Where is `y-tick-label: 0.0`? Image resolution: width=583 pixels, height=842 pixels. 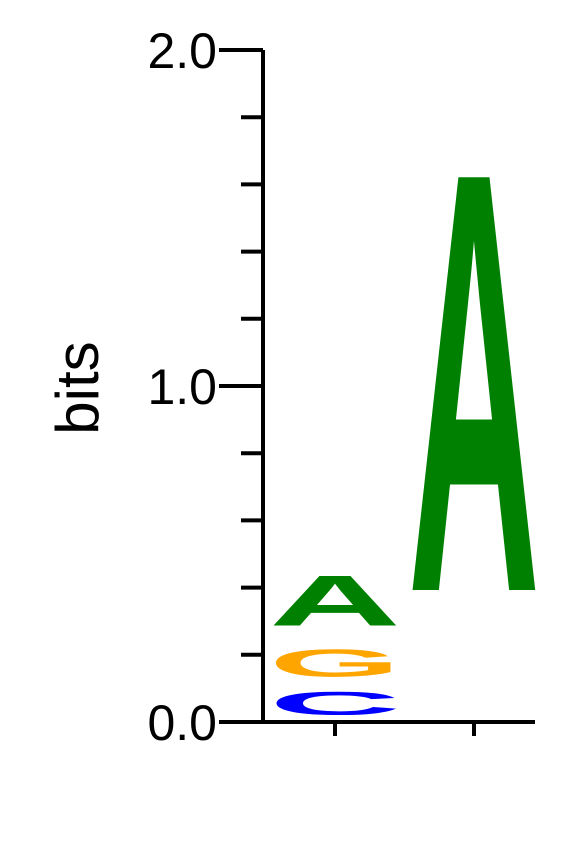 y-tick-label: 0.0 is located at coordinates (182, 723).